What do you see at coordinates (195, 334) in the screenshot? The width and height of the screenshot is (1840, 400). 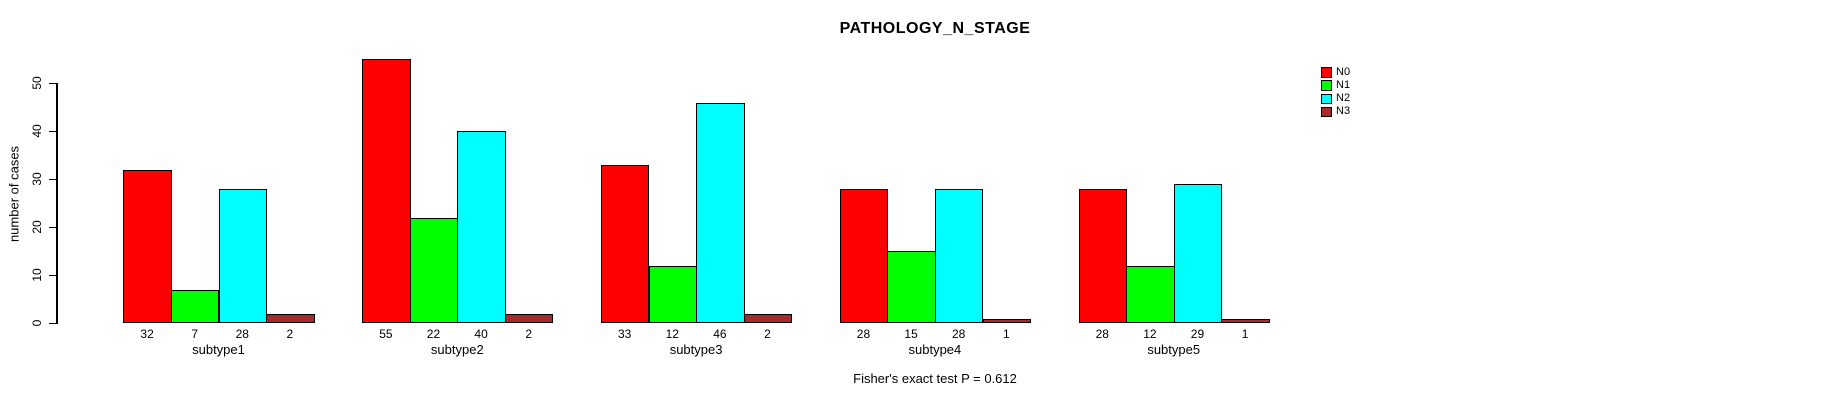 I see `bar-value-label: 7` at bounding box center [195, 334].